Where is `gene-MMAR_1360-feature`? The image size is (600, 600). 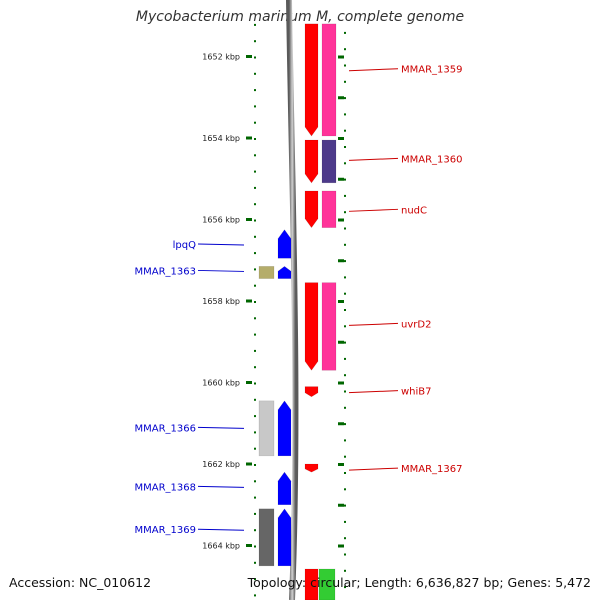
gene-MMAR_1360-feature is located at coordinates (329, 161).